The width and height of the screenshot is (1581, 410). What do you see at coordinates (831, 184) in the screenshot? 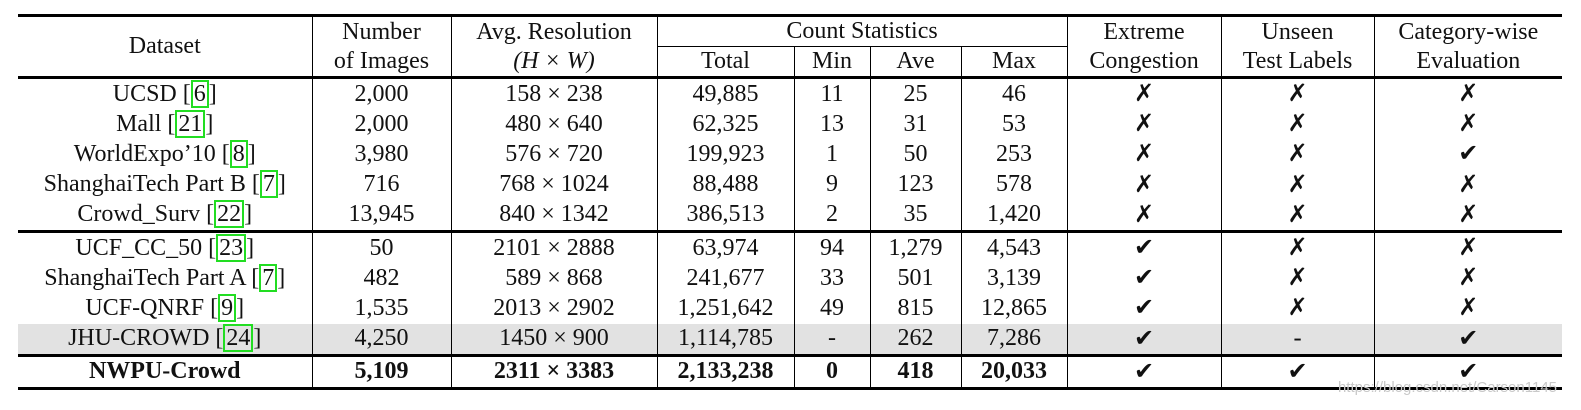
I see `cell-min: 9` at bounding box center [831, 184].